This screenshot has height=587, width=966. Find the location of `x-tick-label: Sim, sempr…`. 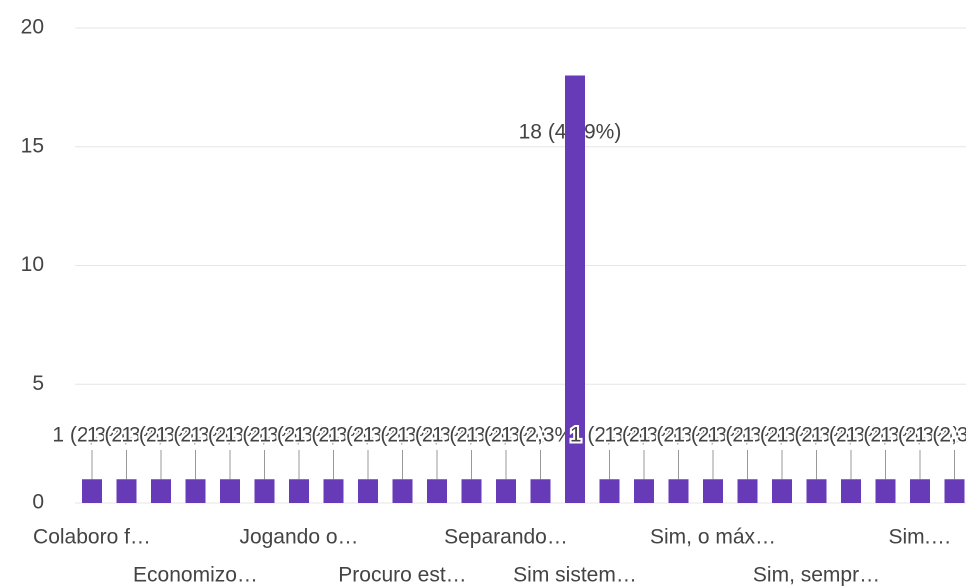

x-tick-label: Sim, sempr… is located at coordinates (816, 575).